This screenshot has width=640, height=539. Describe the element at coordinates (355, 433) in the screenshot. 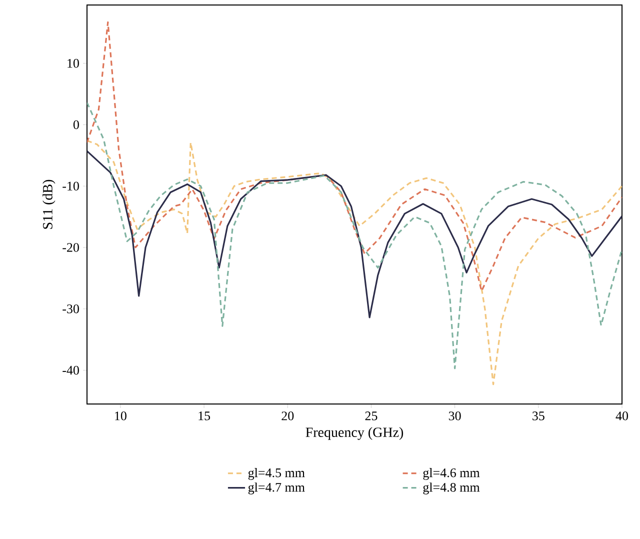

I see `x-axis-title: Frequency (GHz)` at that location.